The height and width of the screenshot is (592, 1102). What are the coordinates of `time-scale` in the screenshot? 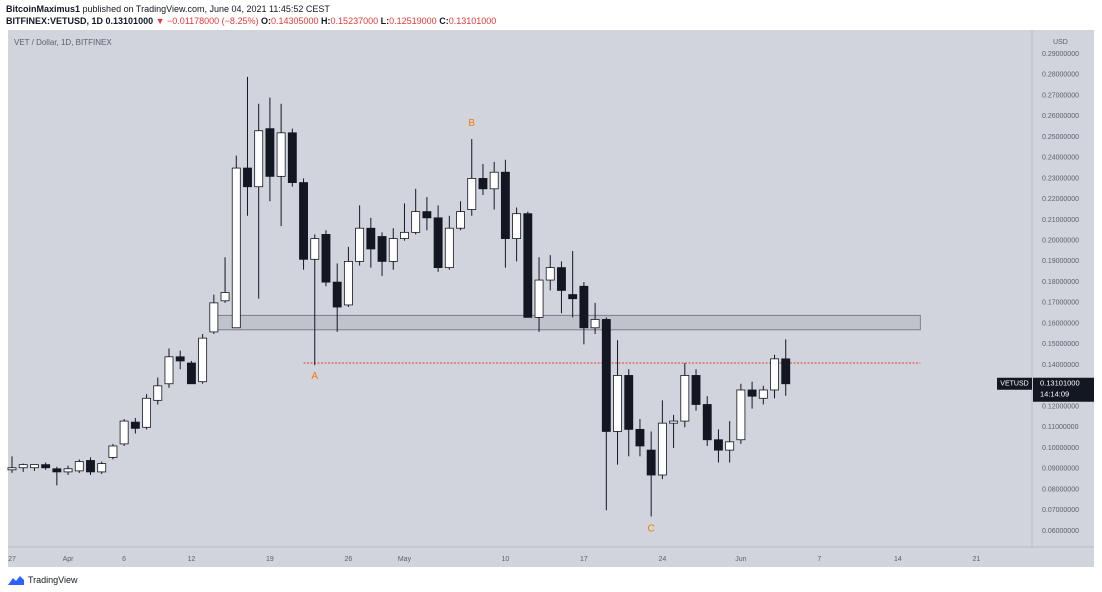 It's located at (551, 557).